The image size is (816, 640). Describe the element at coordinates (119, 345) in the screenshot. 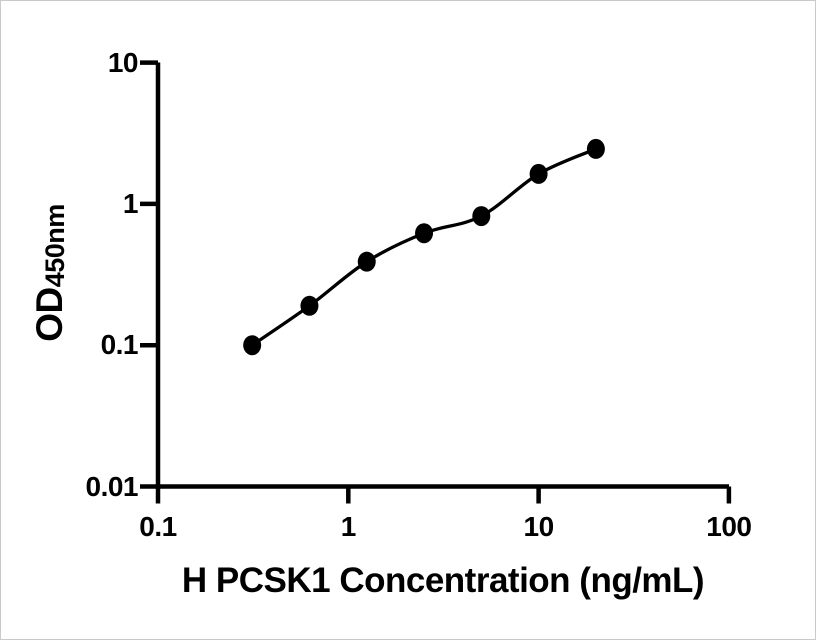

I see `y-tick-label: 0.1` at that location.